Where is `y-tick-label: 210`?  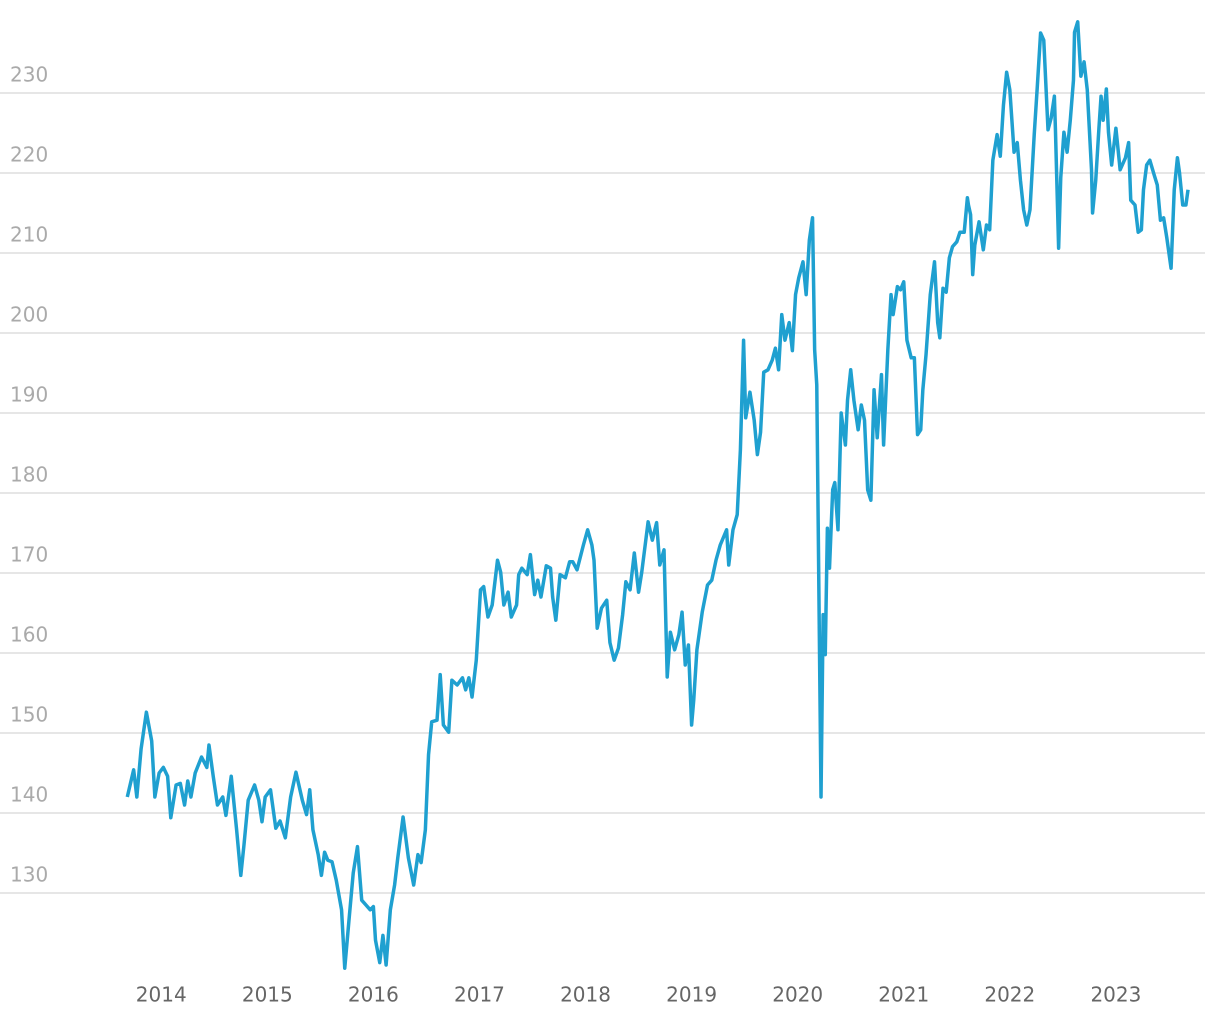
y-tick-label: 210 is located at coordinates (29, 235).